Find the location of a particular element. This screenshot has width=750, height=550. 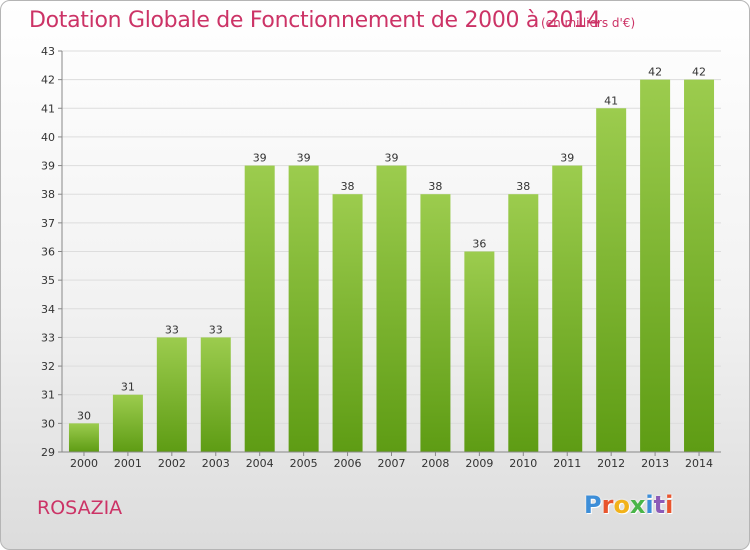

y-tick-label: 35 is located at coordinates (48, 280).